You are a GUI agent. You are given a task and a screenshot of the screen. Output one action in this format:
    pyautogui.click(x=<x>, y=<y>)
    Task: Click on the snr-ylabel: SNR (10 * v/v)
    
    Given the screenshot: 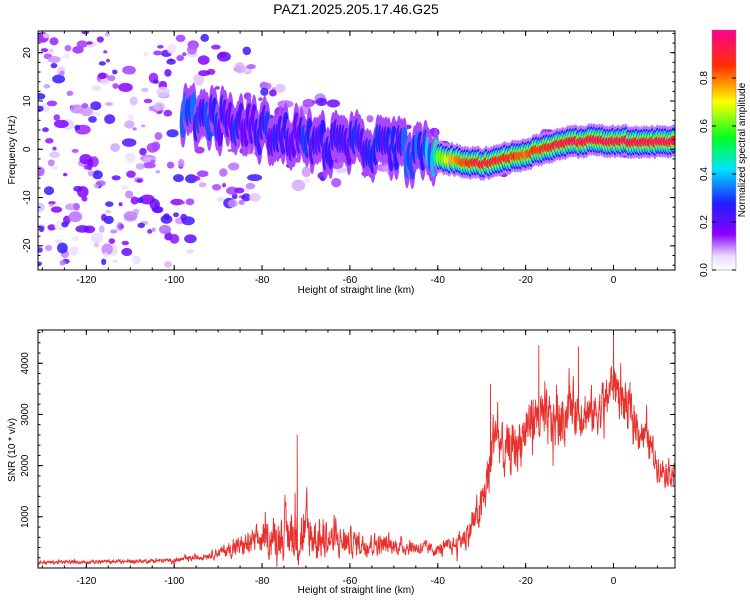 What is the action you would take?
    pyautogui.click(x=12, y=450)
    